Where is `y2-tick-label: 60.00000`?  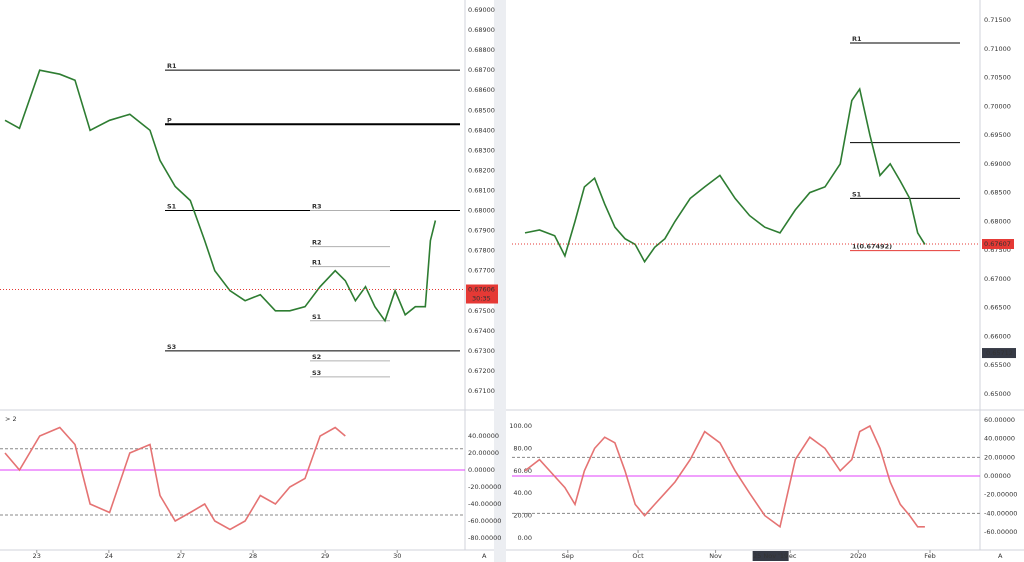
y2-tick-label: 60.00000 is located at coordinates (999, 420).